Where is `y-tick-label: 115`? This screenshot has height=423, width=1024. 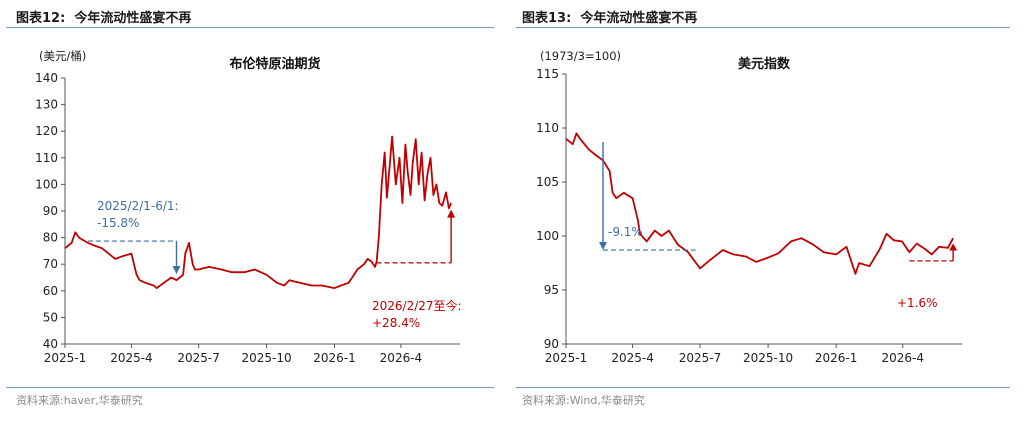
y-tick-label: 115 is located at coordinates (547, 74).